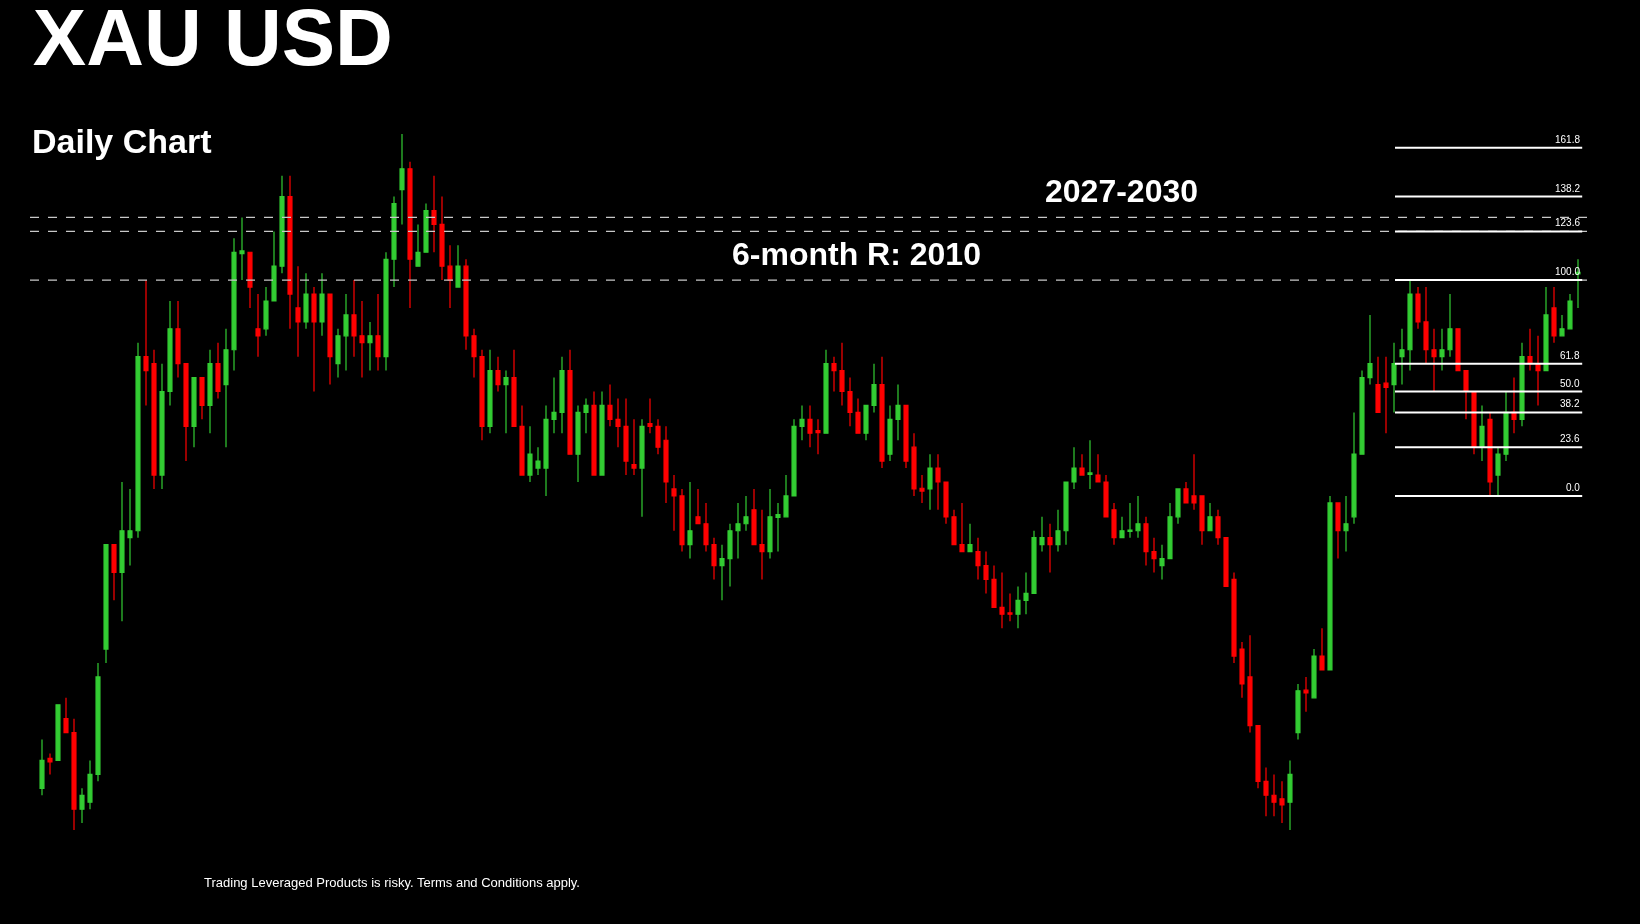  What do you see at coordinates (1122, 191) in the screenshot?
I see `annotation: 2027-2030` at bounding box center [1122, 191].